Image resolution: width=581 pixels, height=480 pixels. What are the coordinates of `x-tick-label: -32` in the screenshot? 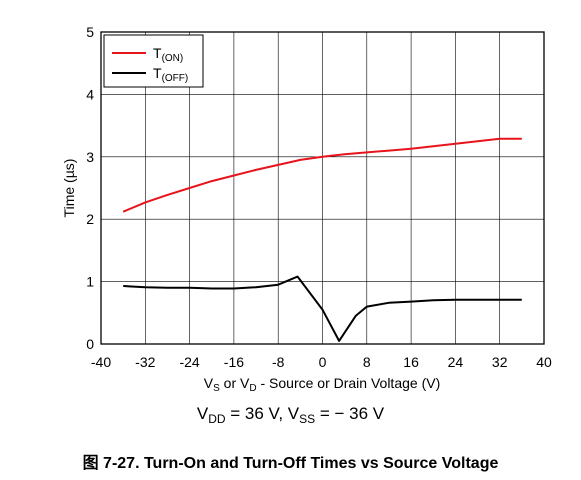 It's located at (145, 362).